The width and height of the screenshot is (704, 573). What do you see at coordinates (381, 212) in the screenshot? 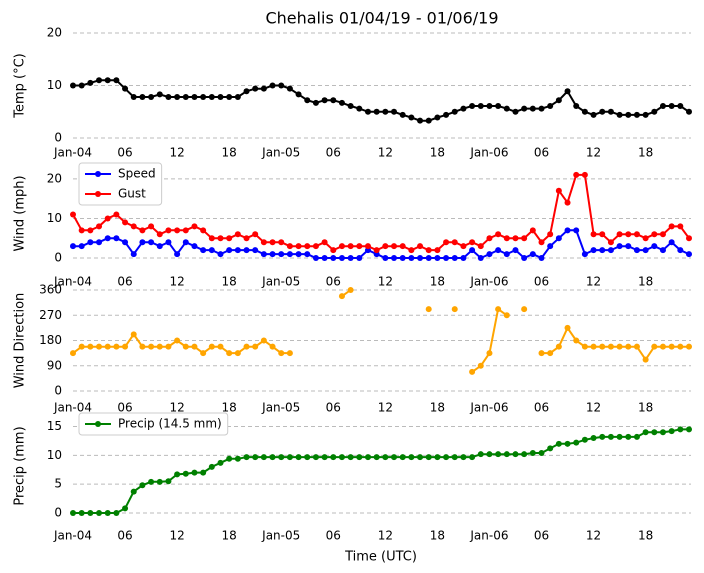
I see `series-line` at bounding box center [381, 212].